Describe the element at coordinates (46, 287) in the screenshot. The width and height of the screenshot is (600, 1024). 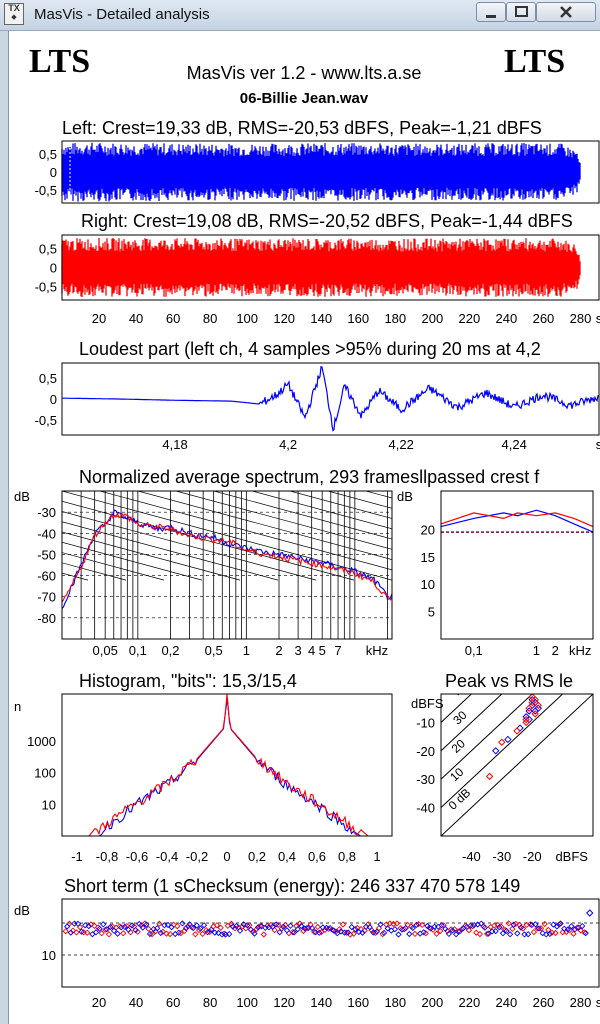
I see `right-channel-ytick-label: -0,5` at that location.